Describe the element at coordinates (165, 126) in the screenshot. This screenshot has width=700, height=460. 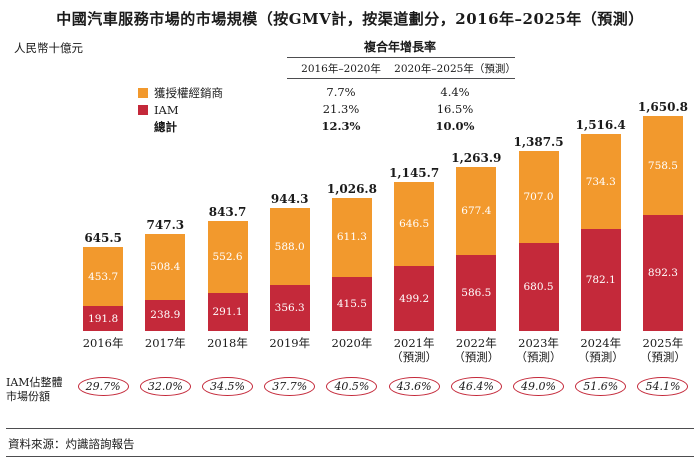
I see `legend-label: 總計` at that location.